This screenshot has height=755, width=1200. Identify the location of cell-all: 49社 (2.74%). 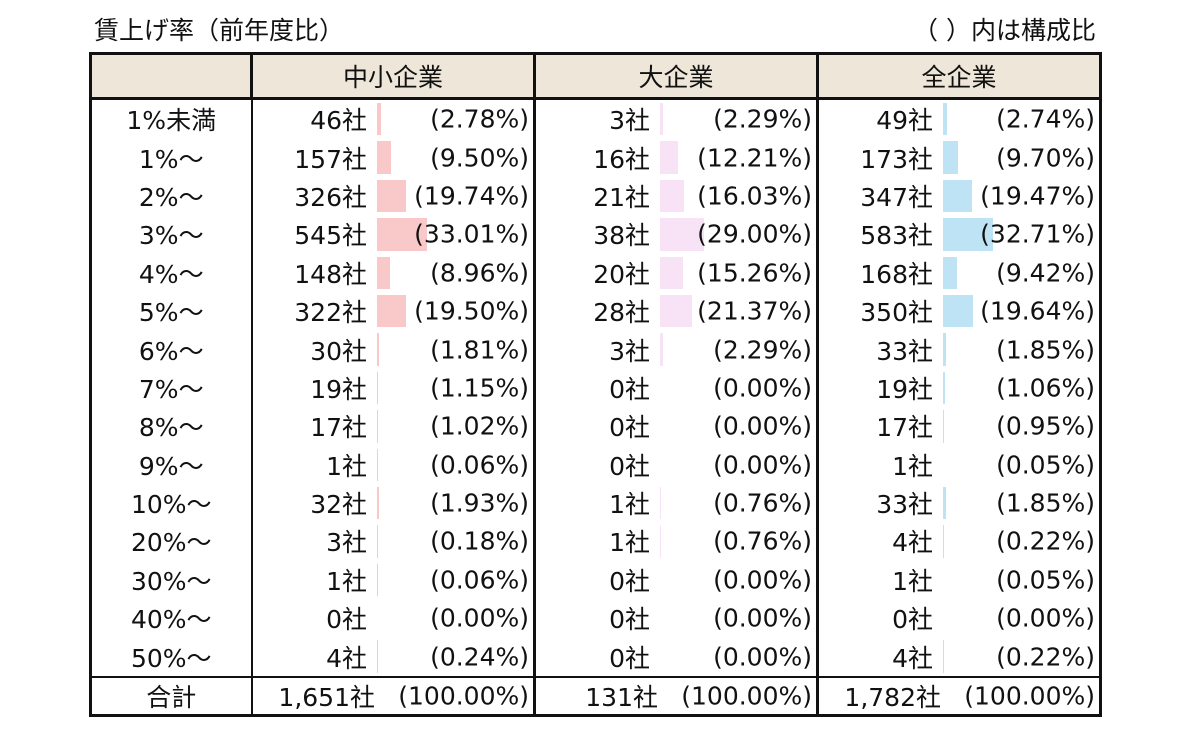
(959, 118).